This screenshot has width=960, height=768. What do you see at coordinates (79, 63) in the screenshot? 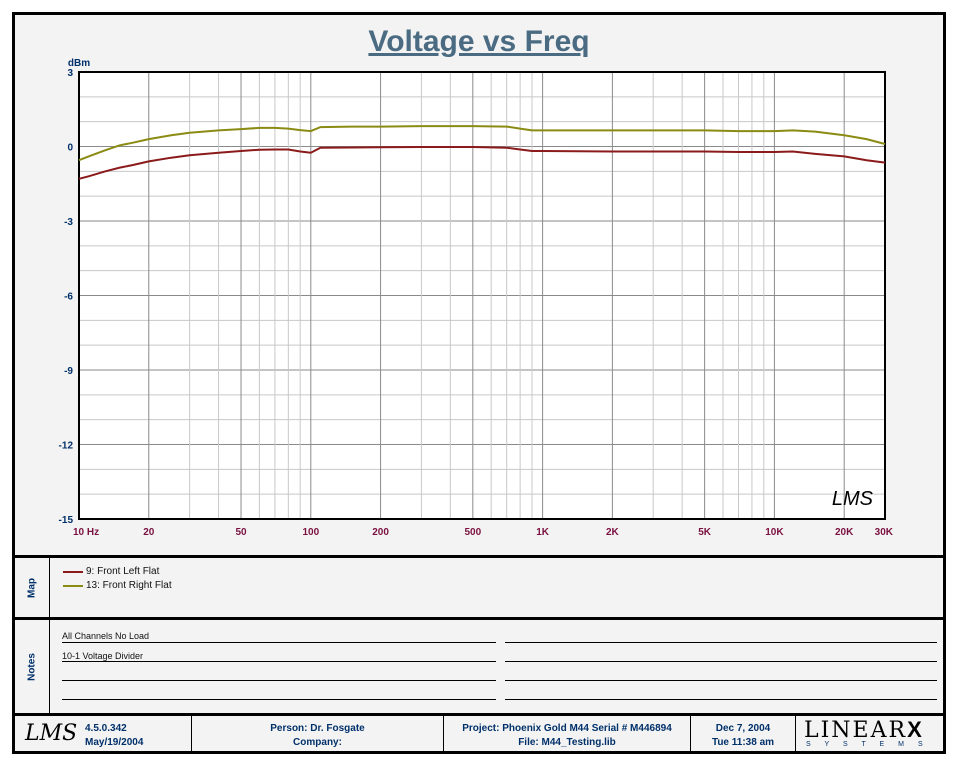
I see `y-axis-label: dBm` at bounding box center [79, 63].